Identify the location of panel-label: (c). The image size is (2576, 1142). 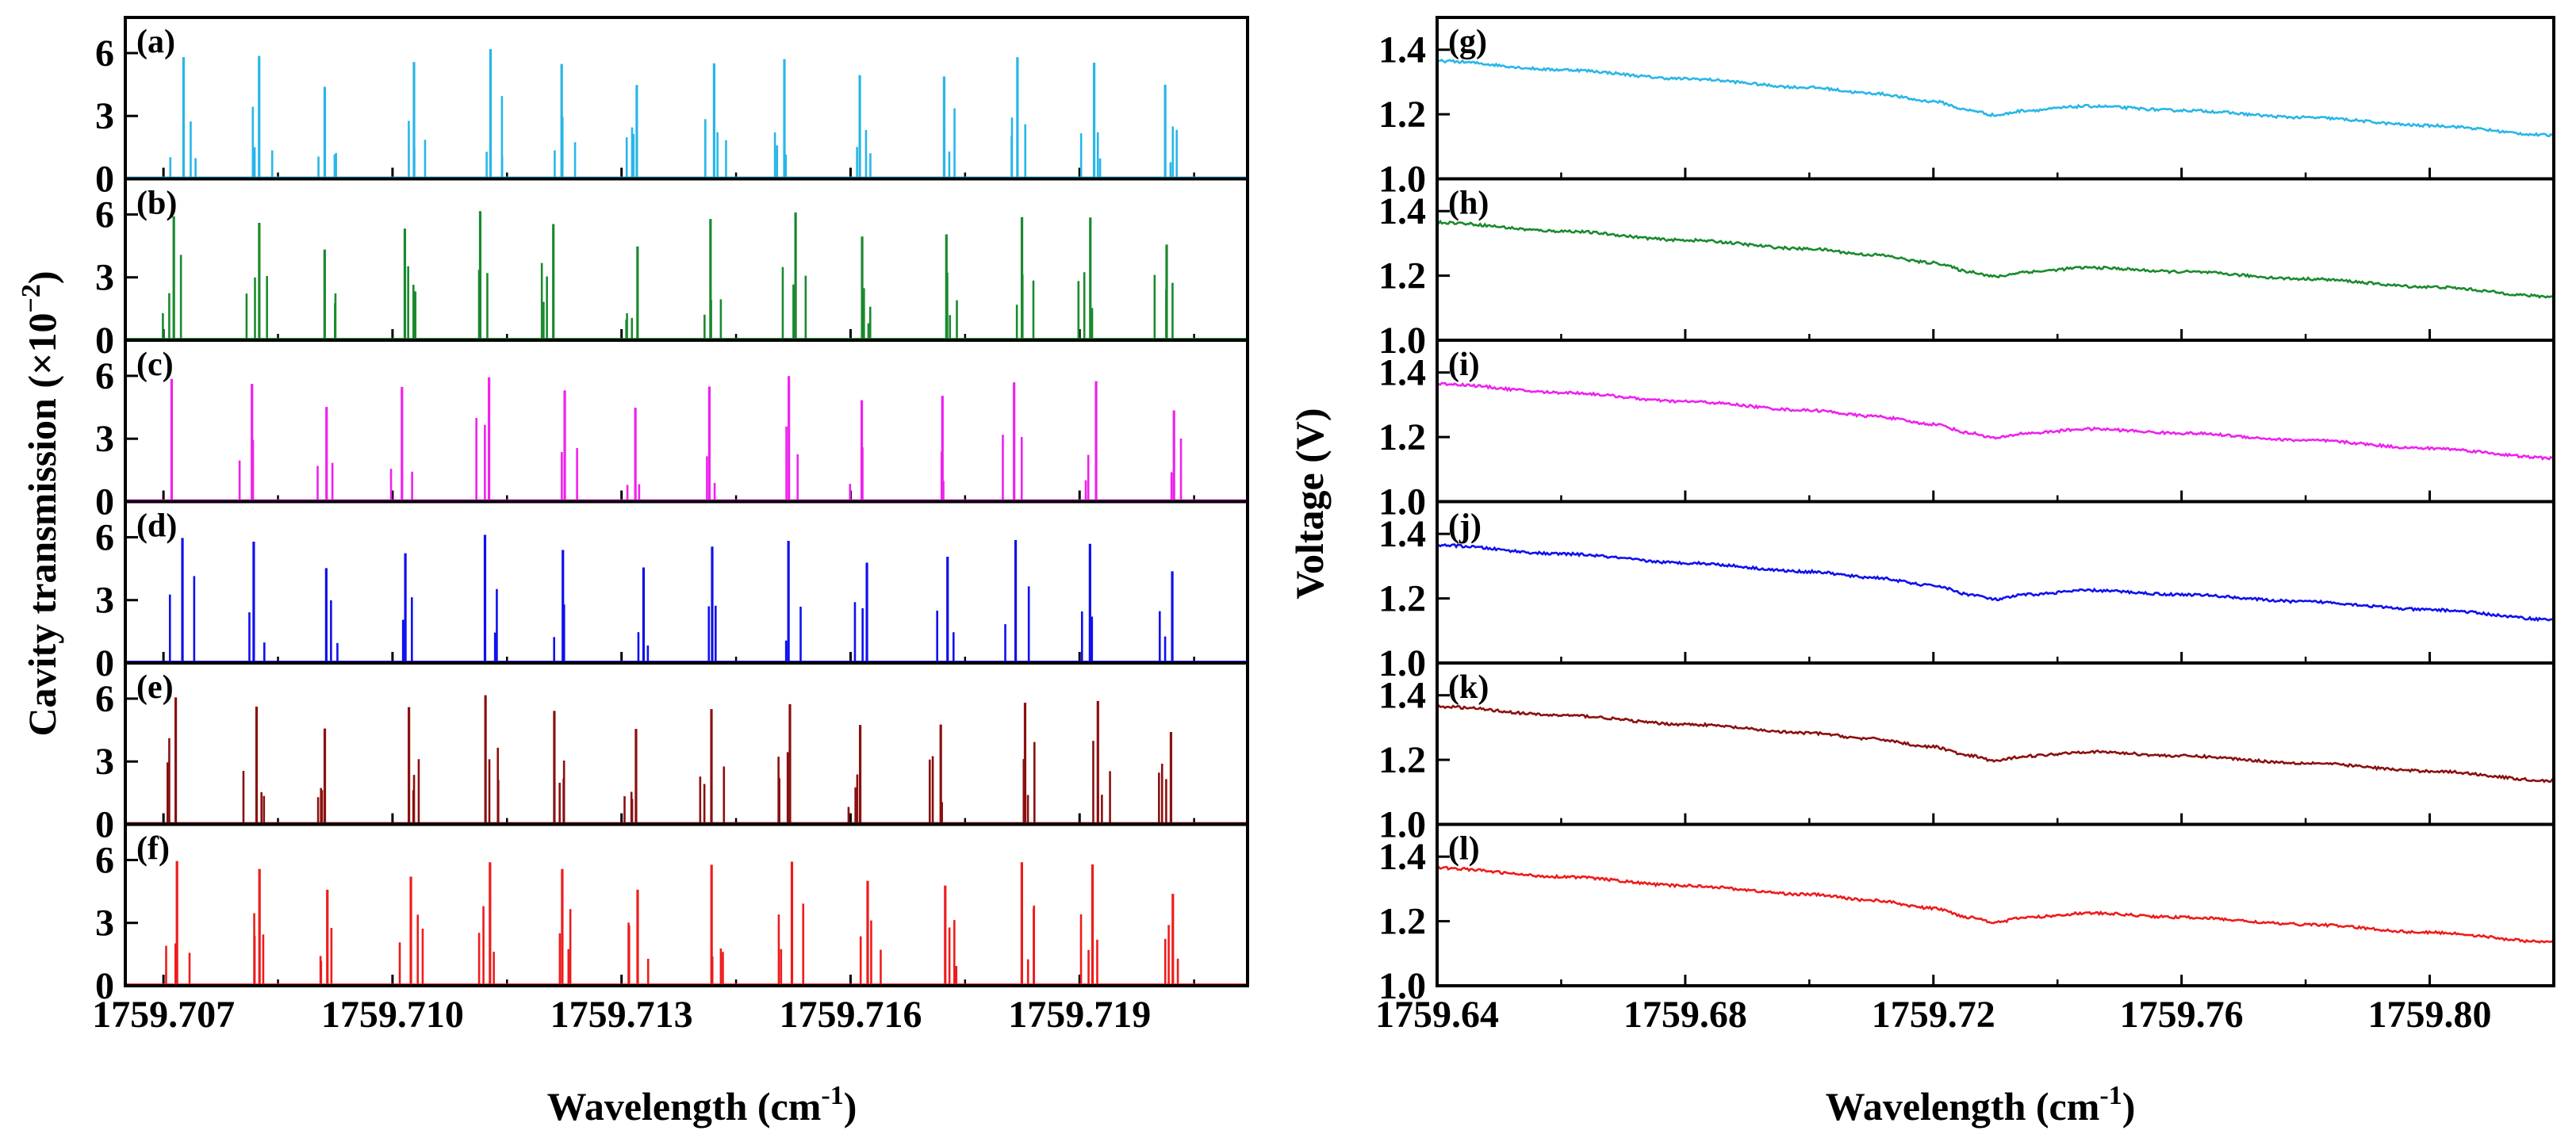
(155, 365).